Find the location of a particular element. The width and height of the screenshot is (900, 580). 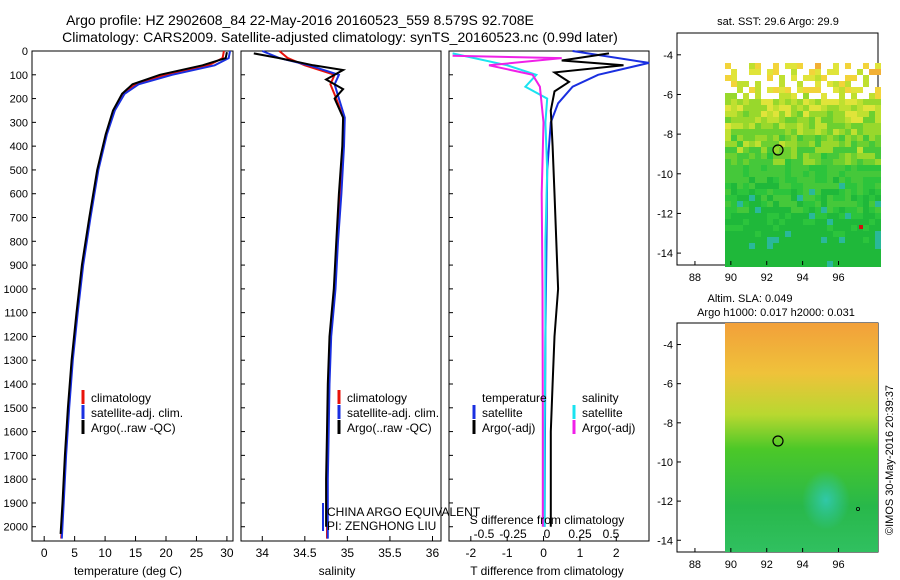

legend-t-sat-label: satellite is located at coordinates (502, 413).